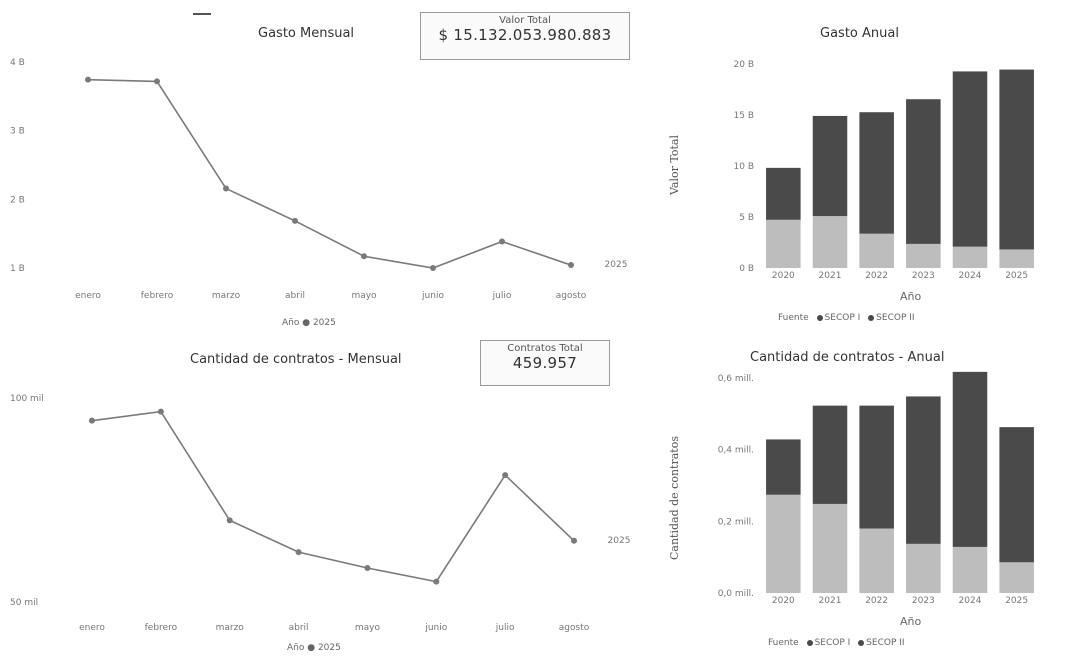 The height and width of the screenshot is (658, 1080). I want to click on contratos-anual-x-tick: 2022, so click(876, 601).